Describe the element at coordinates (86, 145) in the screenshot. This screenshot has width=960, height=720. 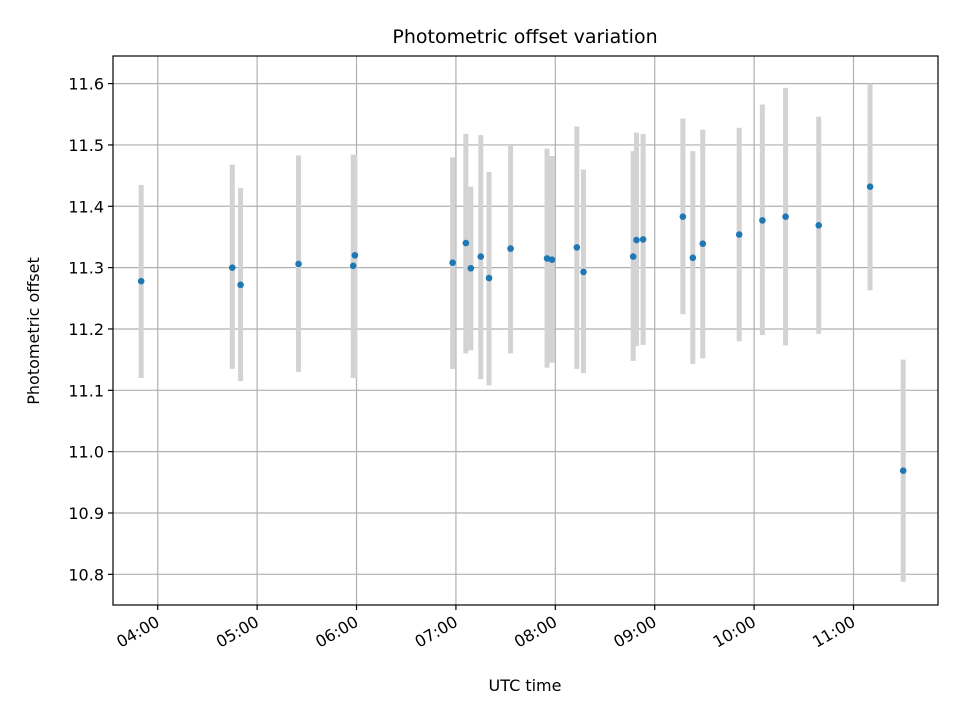
I see `y-tick-label: 11.5` at that location.